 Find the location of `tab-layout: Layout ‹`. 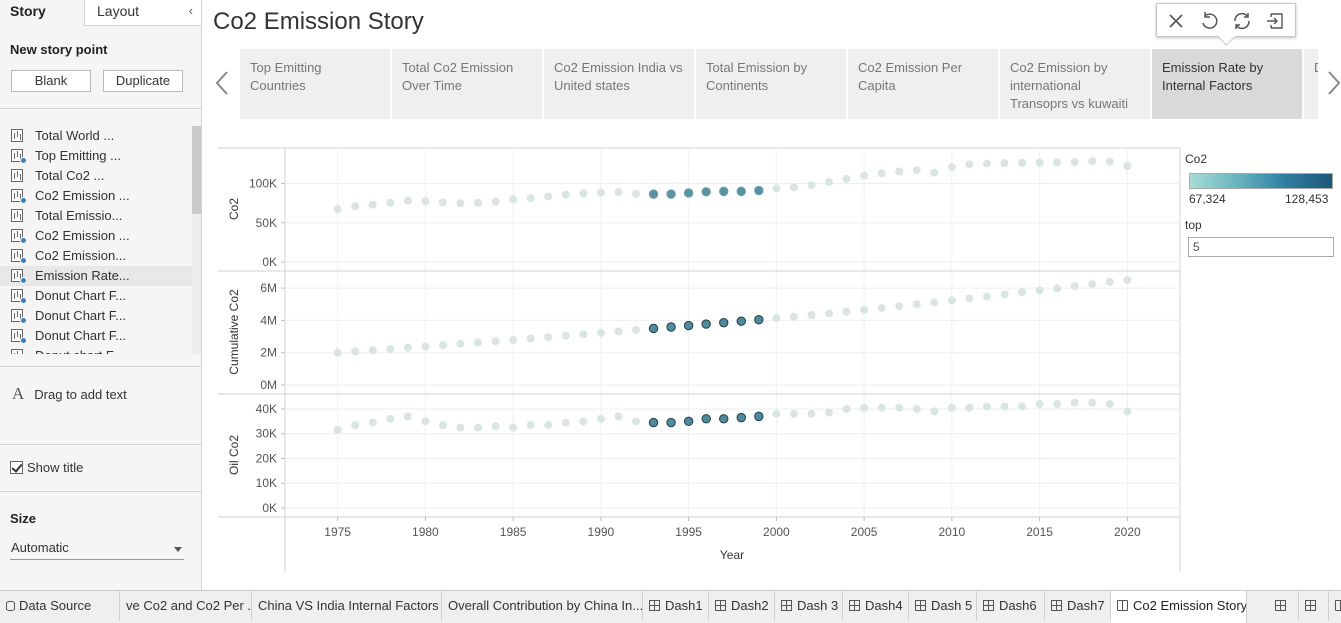

tab-layout: Layout ‹ is located at coordinates (142, 13).